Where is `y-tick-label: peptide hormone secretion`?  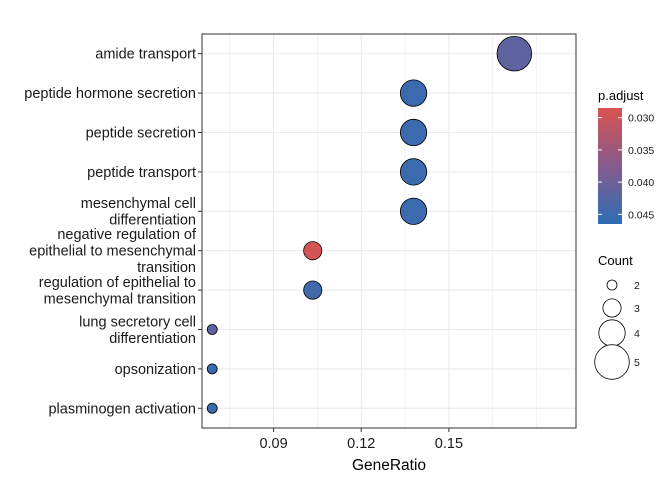
y-tick-label: peptide hormone secretion is located at coordinates (110, 94).